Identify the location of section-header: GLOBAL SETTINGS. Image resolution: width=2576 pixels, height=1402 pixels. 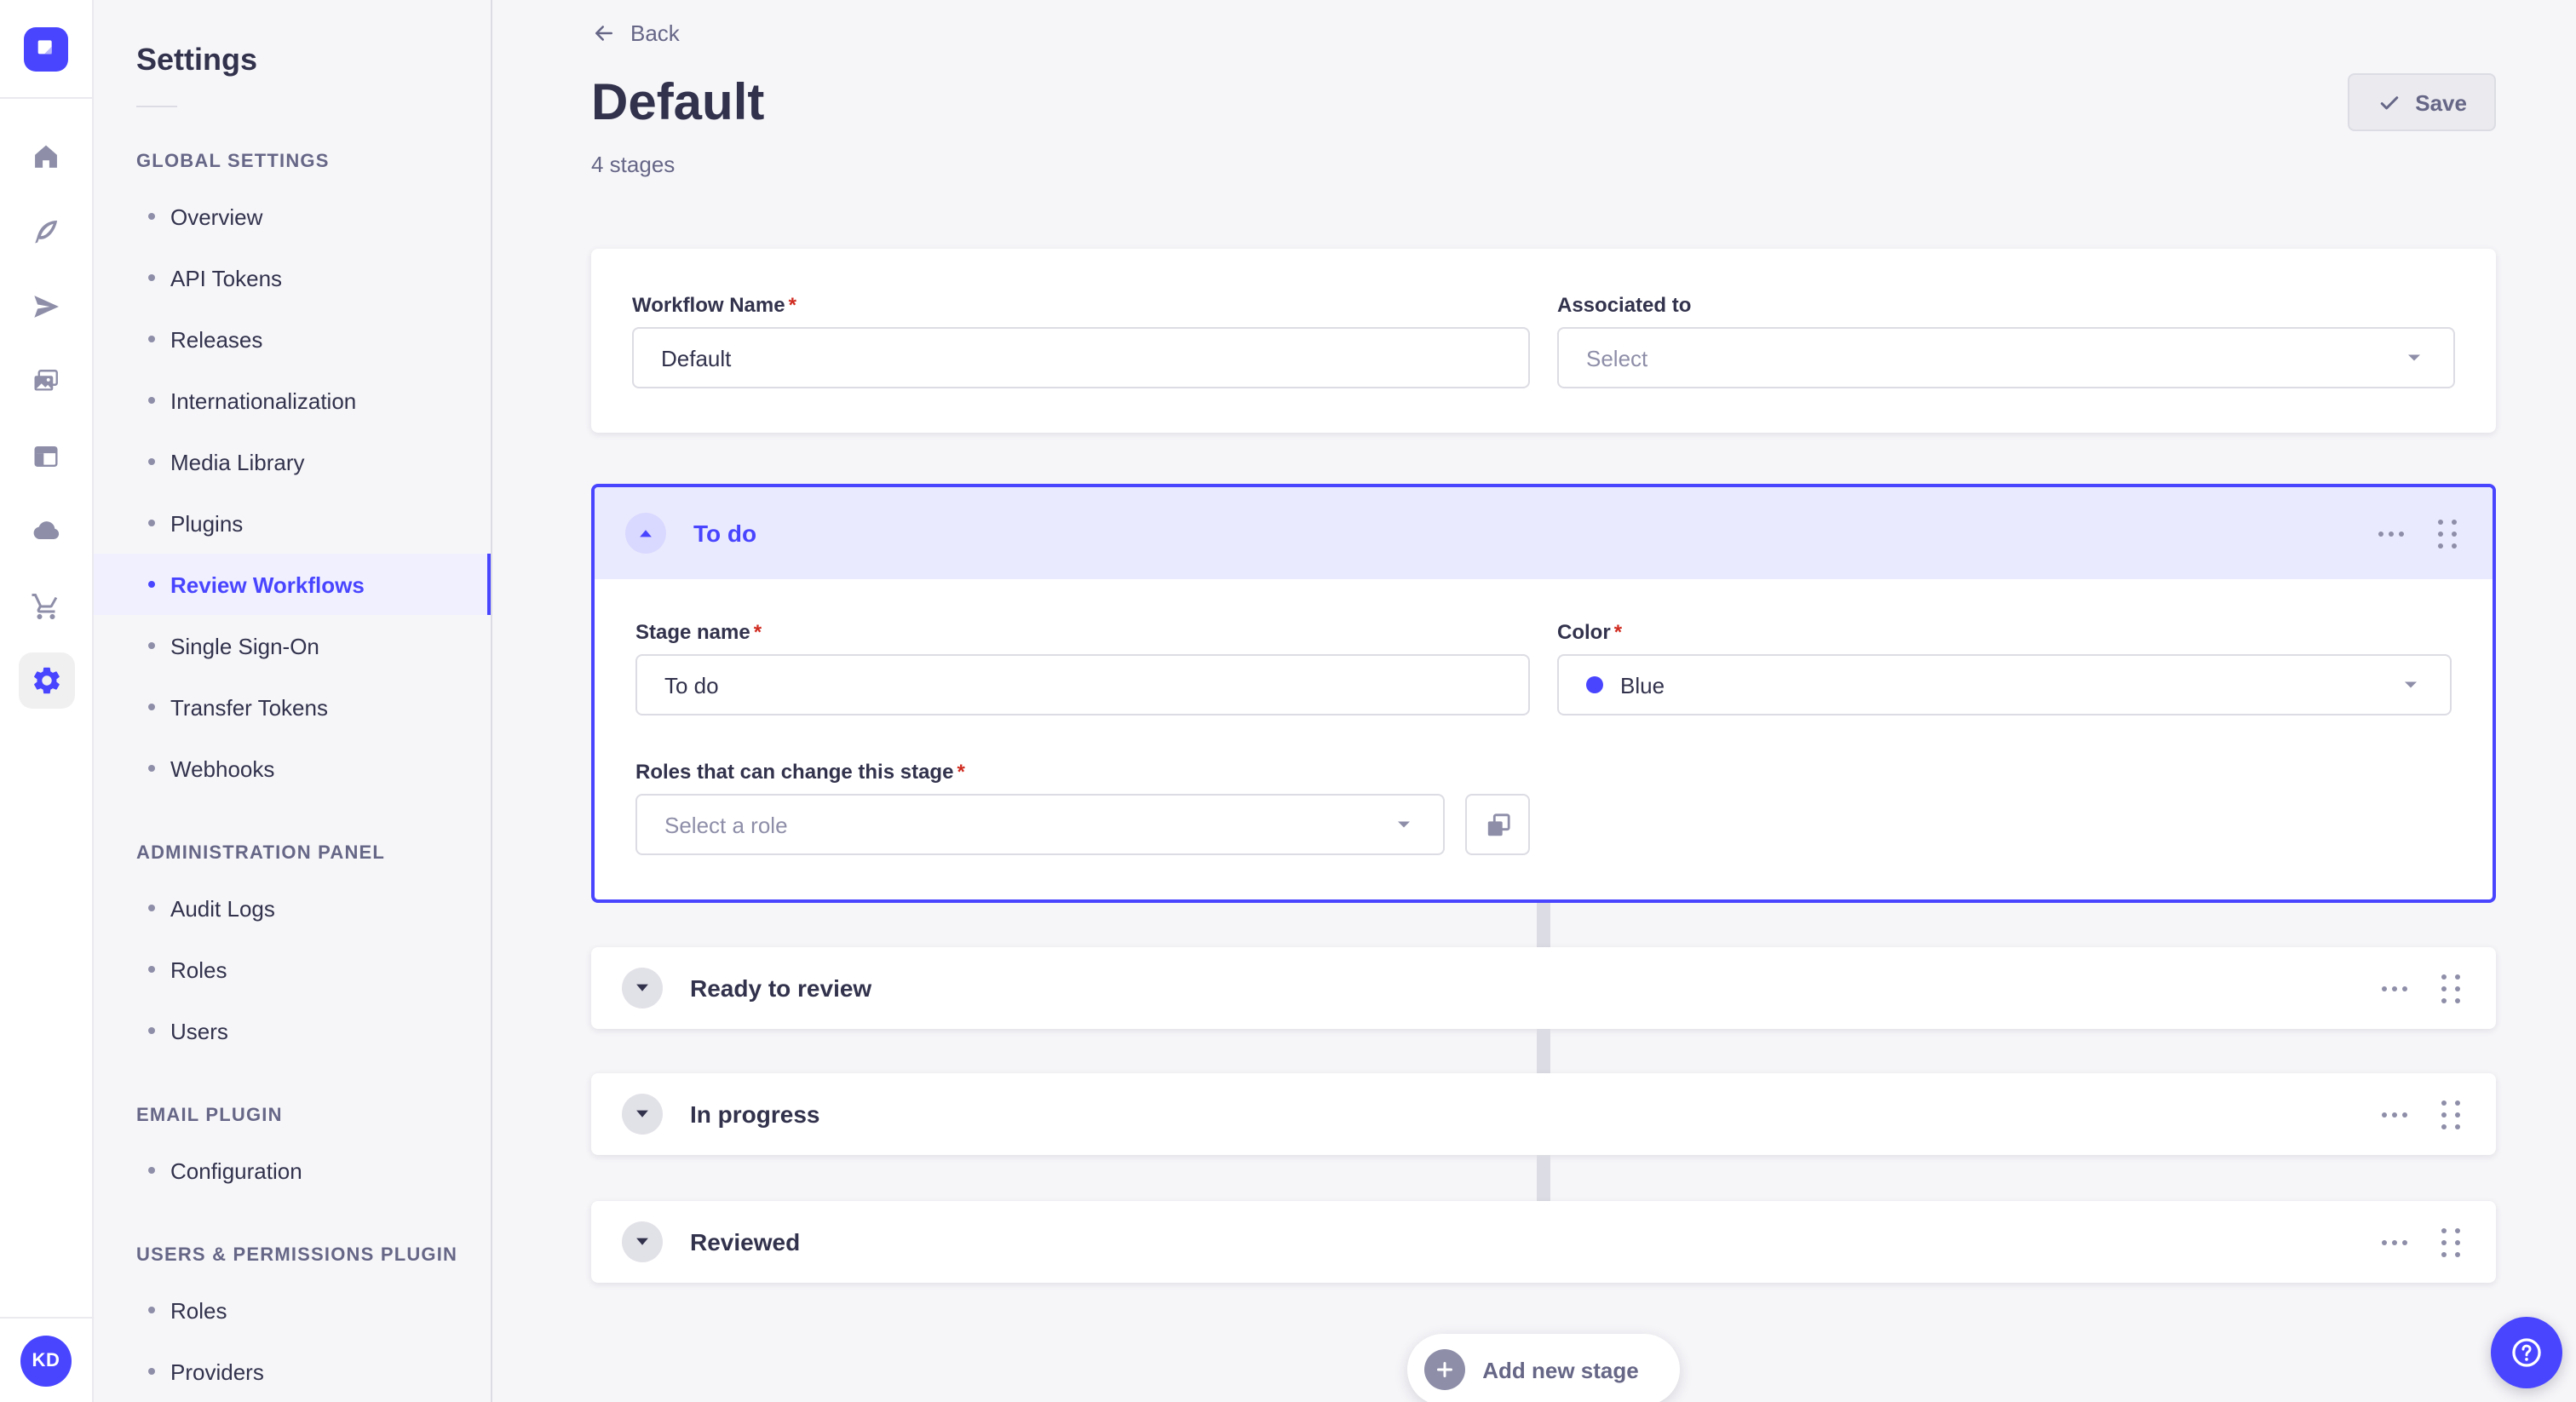
(233, 162).